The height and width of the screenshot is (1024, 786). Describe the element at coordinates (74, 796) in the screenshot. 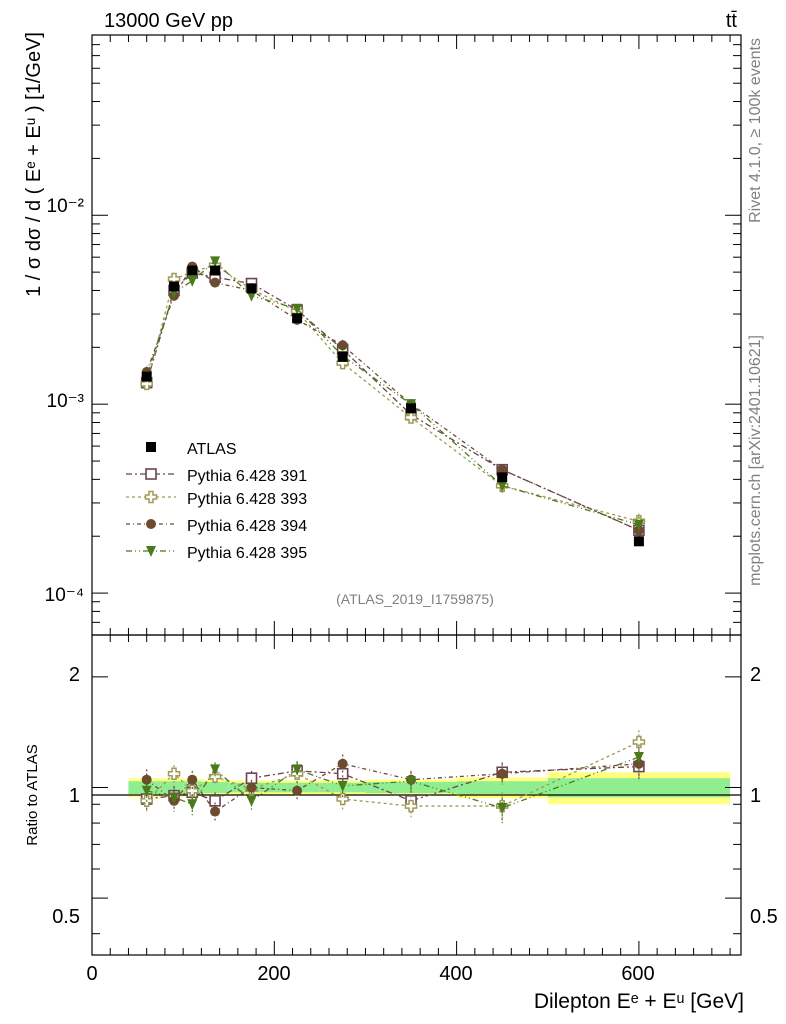

I see `ratio-tick-label-1: 1` at that location.